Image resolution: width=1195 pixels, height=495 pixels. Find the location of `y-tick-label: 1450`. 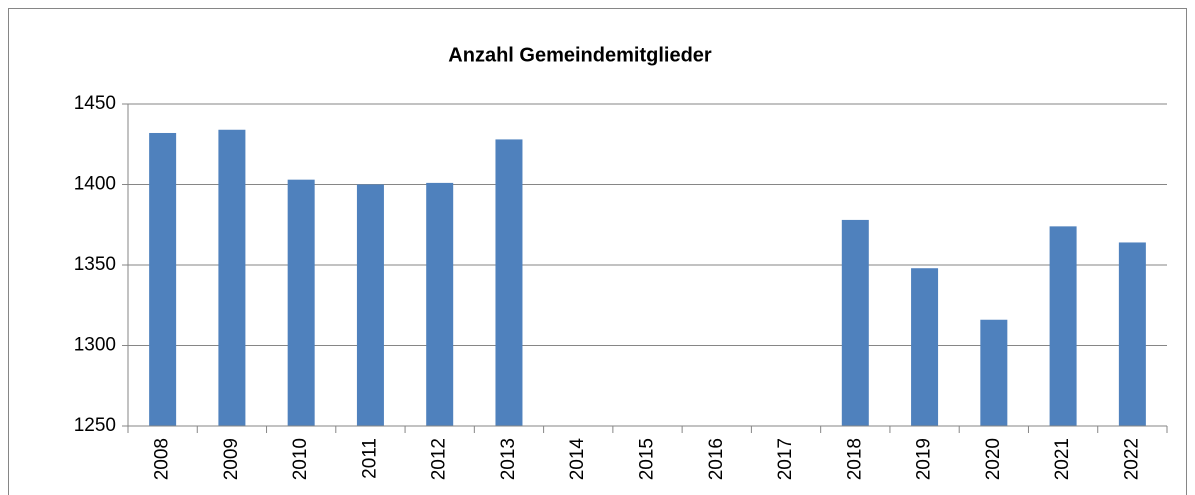

y-tick-label: 1450 is located at coordinates (95, 103).